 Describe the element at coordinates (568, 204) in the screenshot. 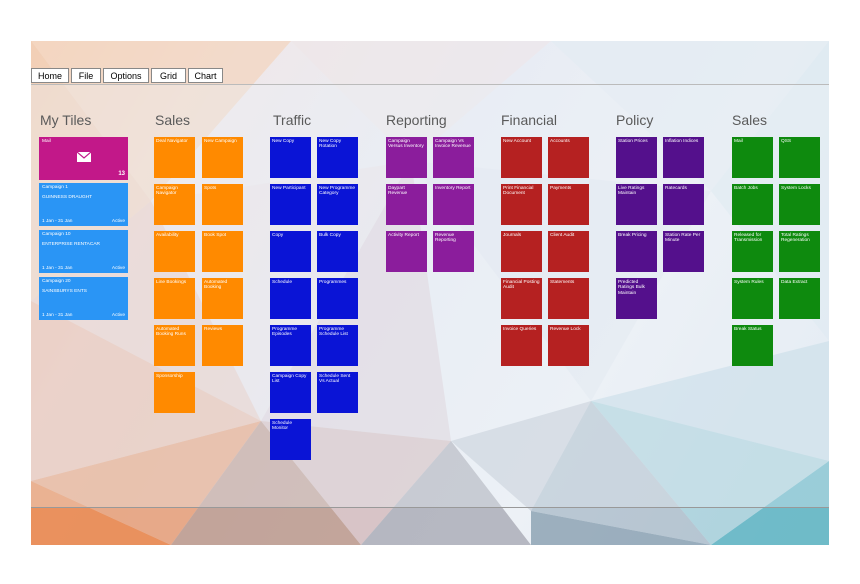

I see `tile-payments: Payments` at that location.